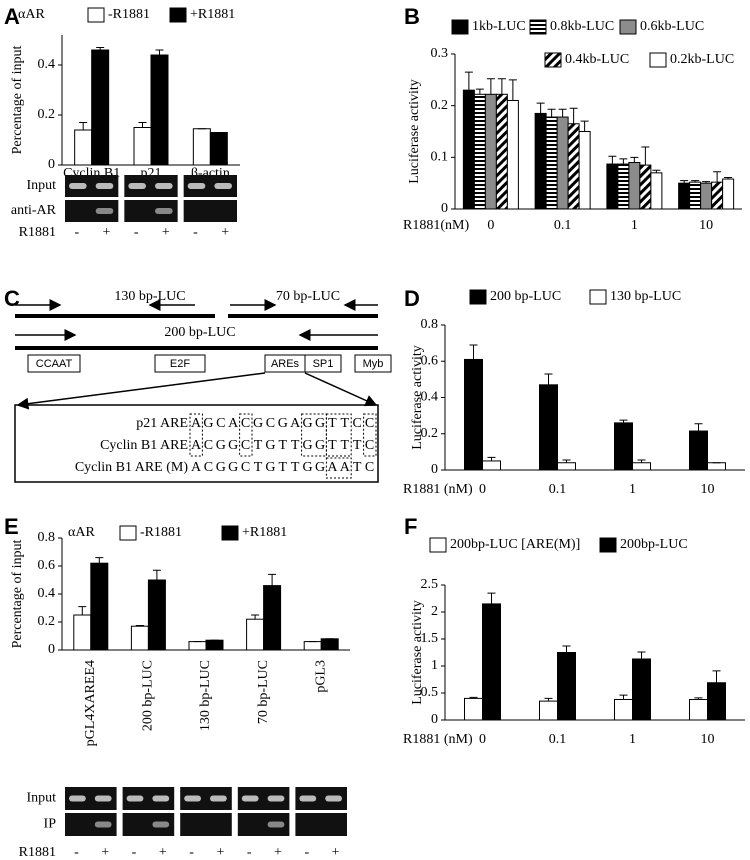 The width and height of the screenshot is (750, 860). What do you see at coordinates (132, 467) in the screenshot?
I see `sequence-name: Cyclin B1 ARE (M)` at bounding box center [132, 467].